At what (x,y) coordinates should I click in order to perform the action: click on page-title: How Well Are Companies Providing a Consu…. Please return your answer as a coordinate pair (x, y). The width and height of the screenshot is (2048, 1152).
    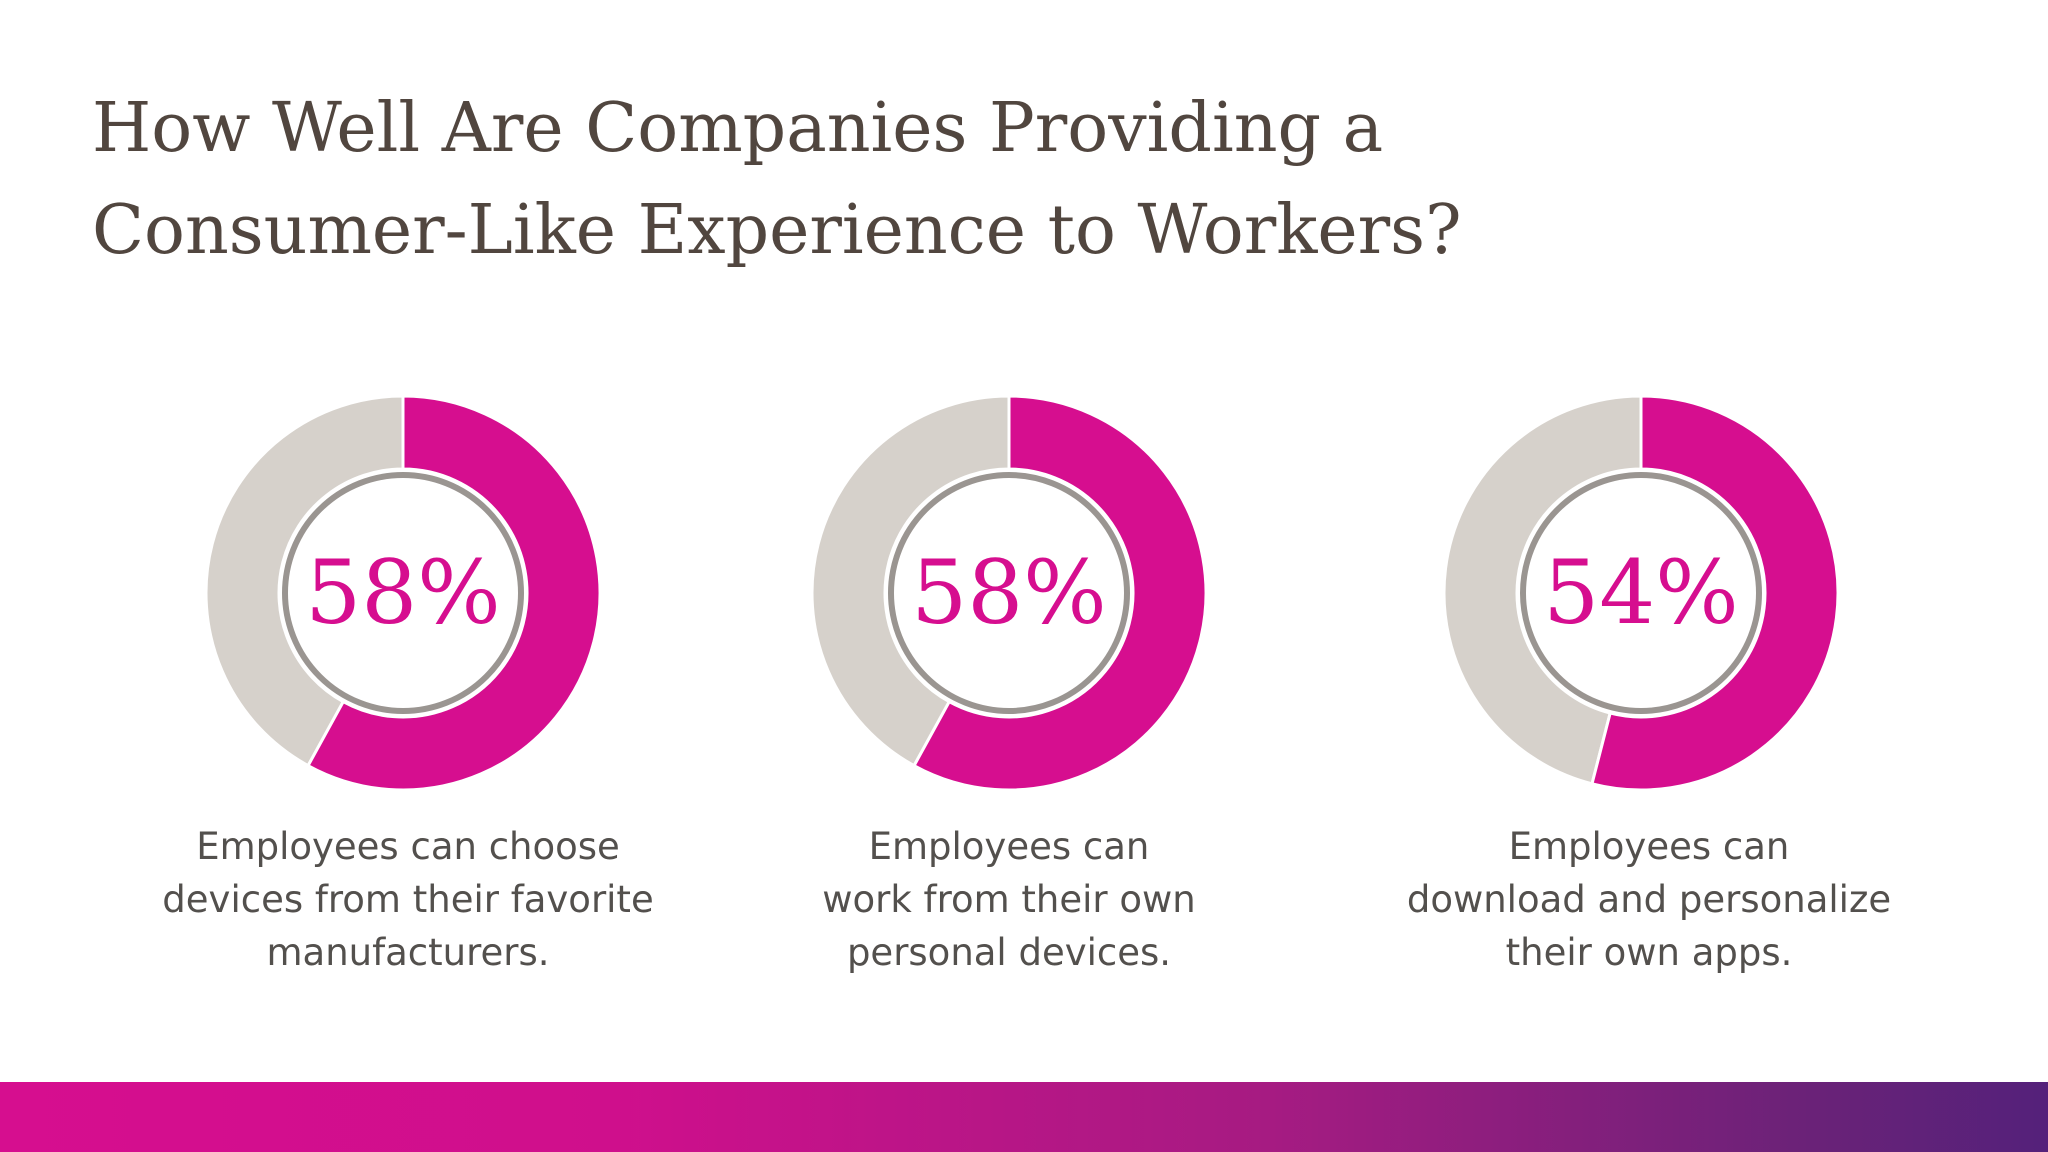
    Looking at the image, I should click on (942, 180).